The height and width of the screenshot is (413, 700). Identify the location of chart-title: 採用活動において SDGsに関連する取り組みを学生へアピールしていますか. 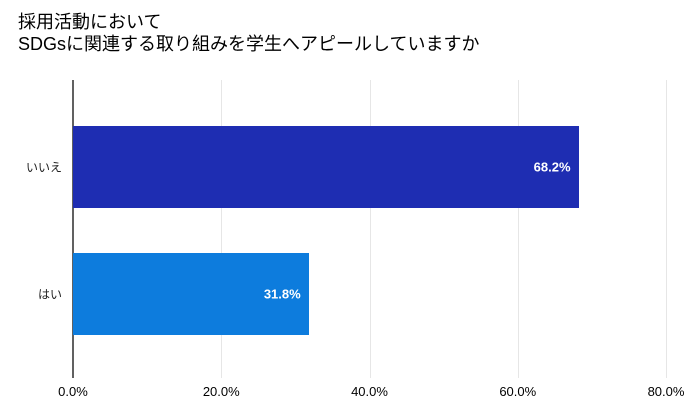
(248, 33).